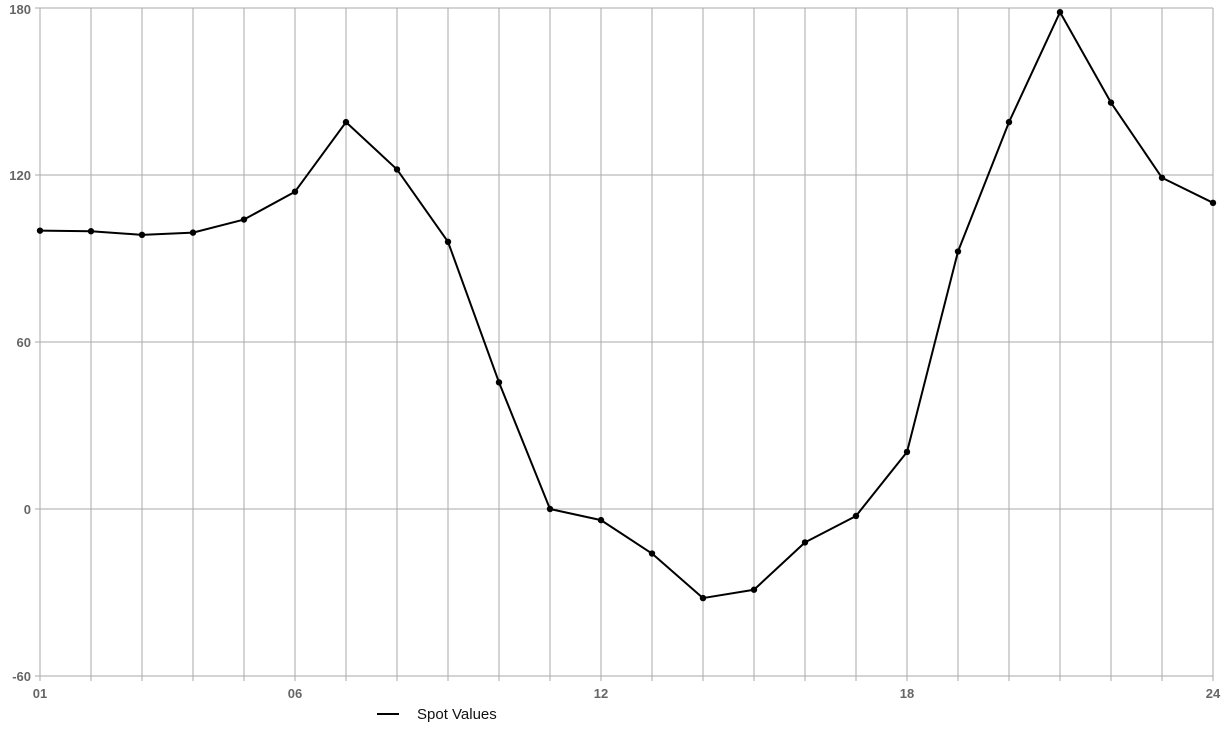  What do you see at coordinates (21, 676) in the screenshot?
I see `y-tick-label: -60` at bounding box center [21, 676].